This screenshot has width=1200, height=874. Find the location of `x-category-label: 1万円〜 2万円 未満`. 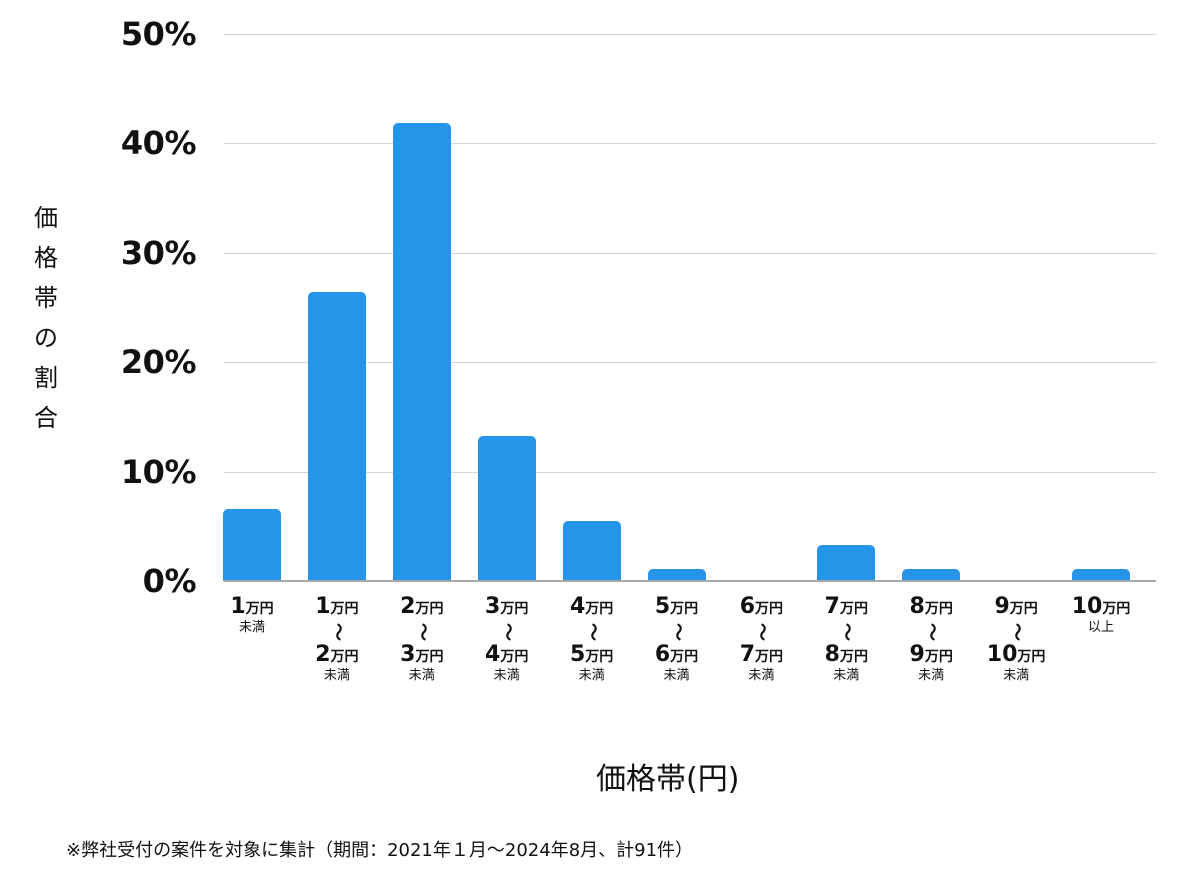

x-category-label: 1万円〜 2万円 未満 is located at coordinates (337, 638).